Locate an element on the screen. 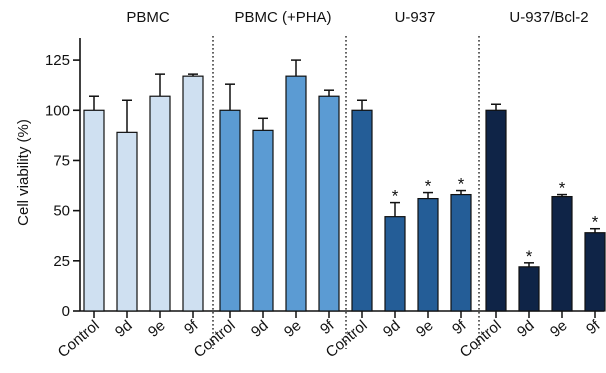 Image resolution: width=606 pixels, height=373 pixels. y-tick-label: 125 is located at coordinates (57, 60).